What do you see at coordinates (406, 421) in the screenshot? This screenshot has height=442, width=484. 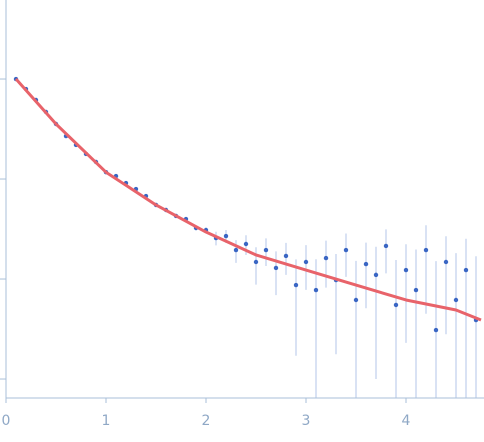 I see `x-tick-label: 4` at bounding box center [406, 421].